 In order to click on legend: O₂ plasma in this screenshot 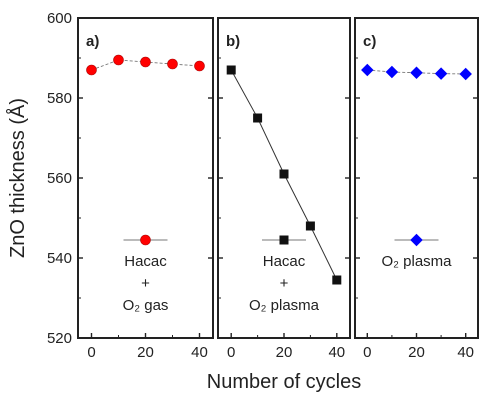, I will do `click(416, 251)`.